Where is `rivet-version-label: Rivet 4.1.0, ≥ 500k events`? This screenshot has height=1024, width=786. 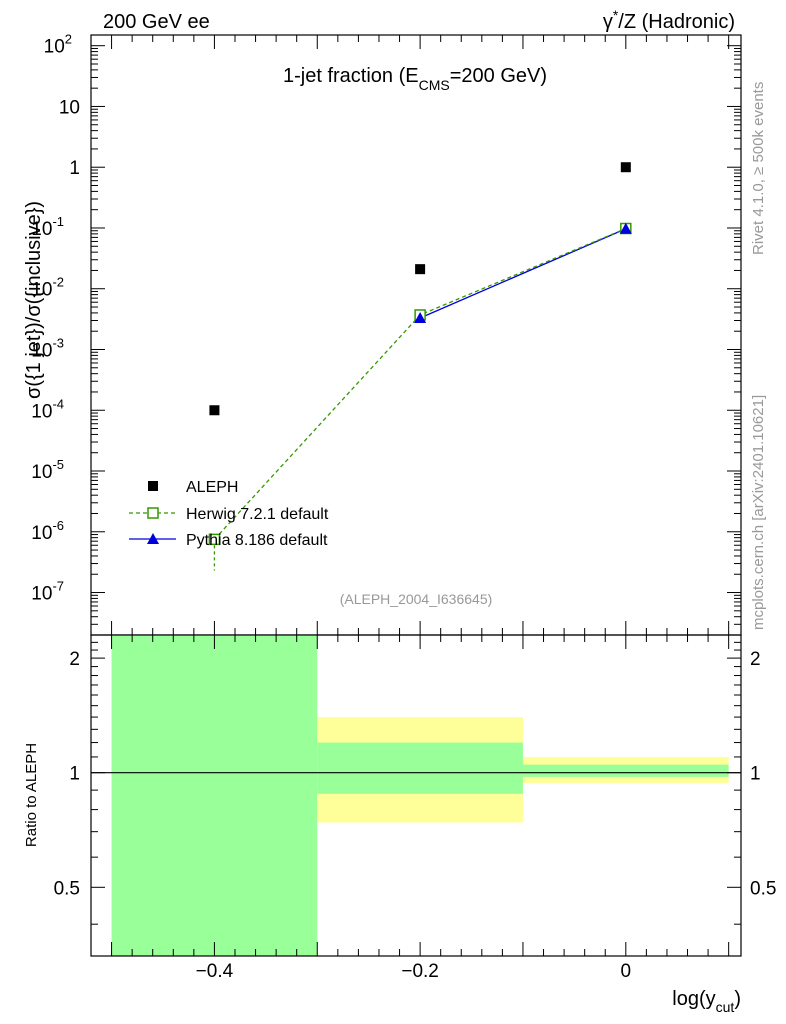
rivet-version-label: Rivet 4.1.0, ≥ 500k events is located at coordinates (758, 168).